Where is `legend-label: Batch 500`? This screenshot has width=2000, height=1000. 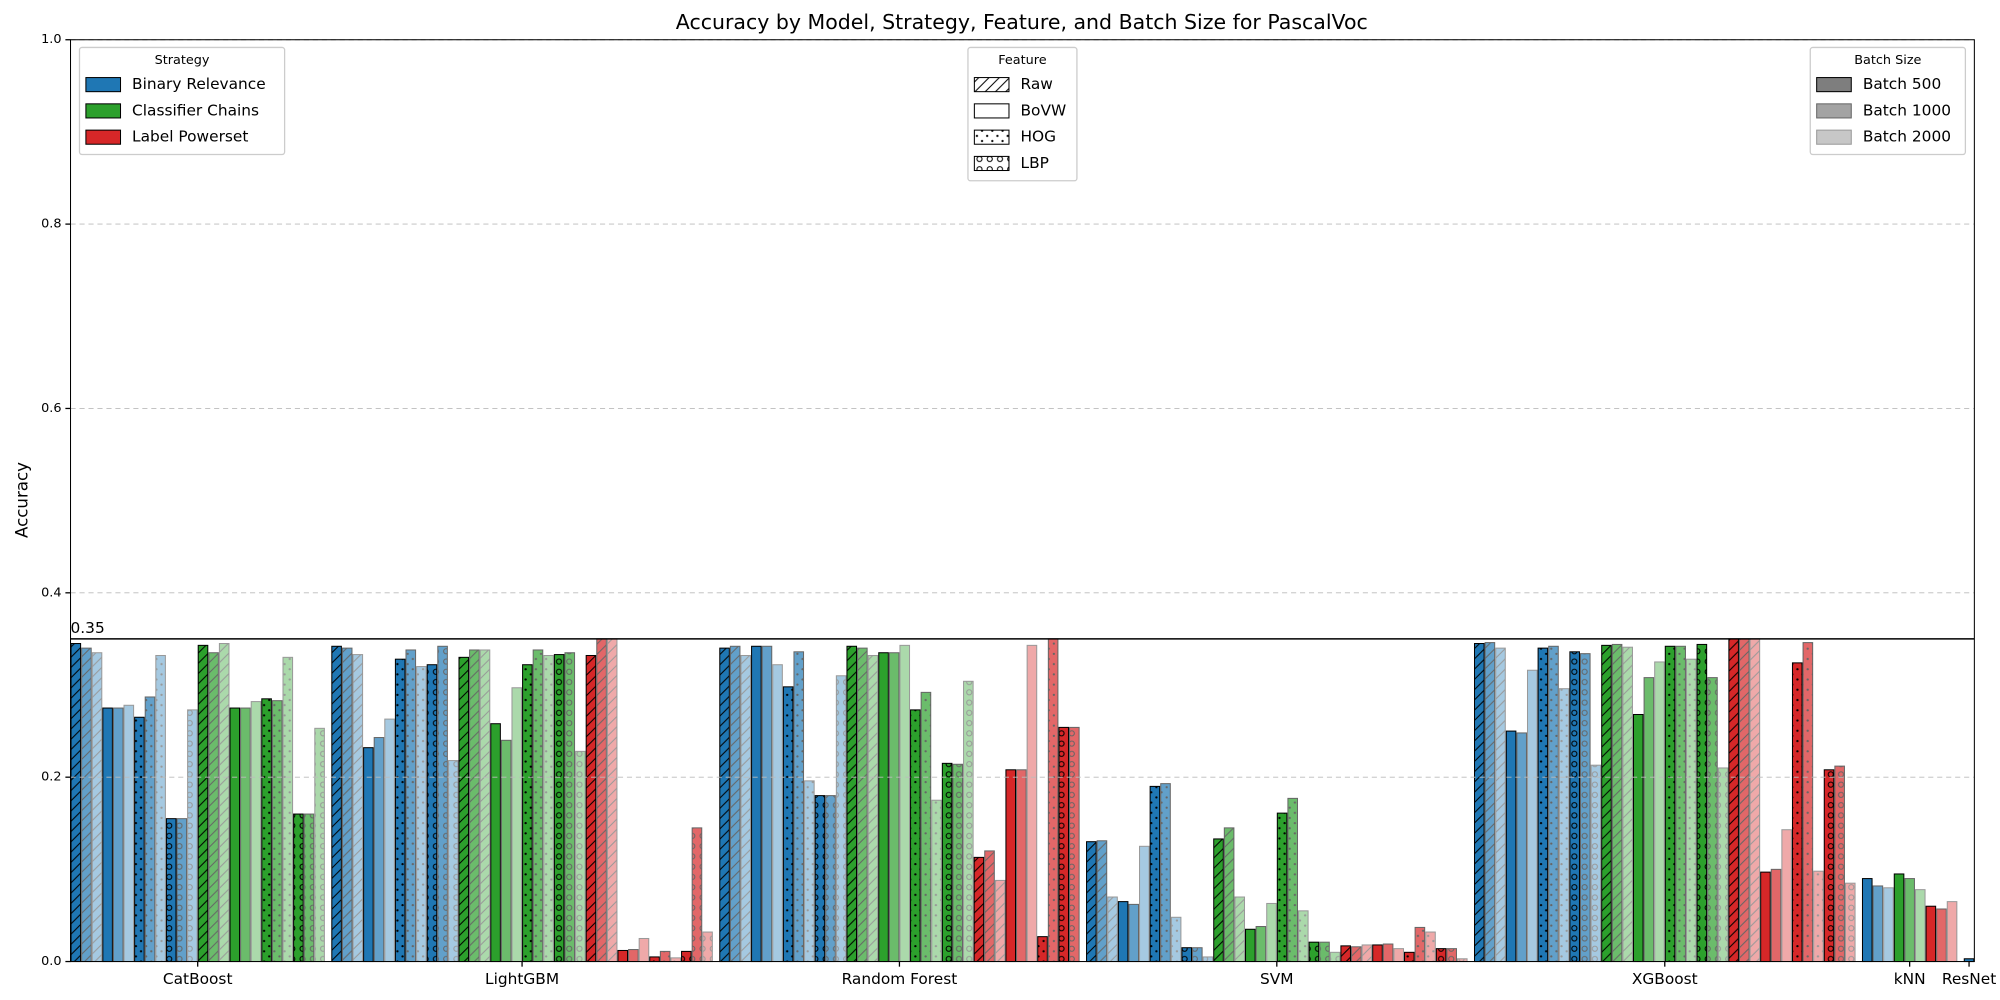
legend-label: Batch 500 is located at coordinates (1902, 84).